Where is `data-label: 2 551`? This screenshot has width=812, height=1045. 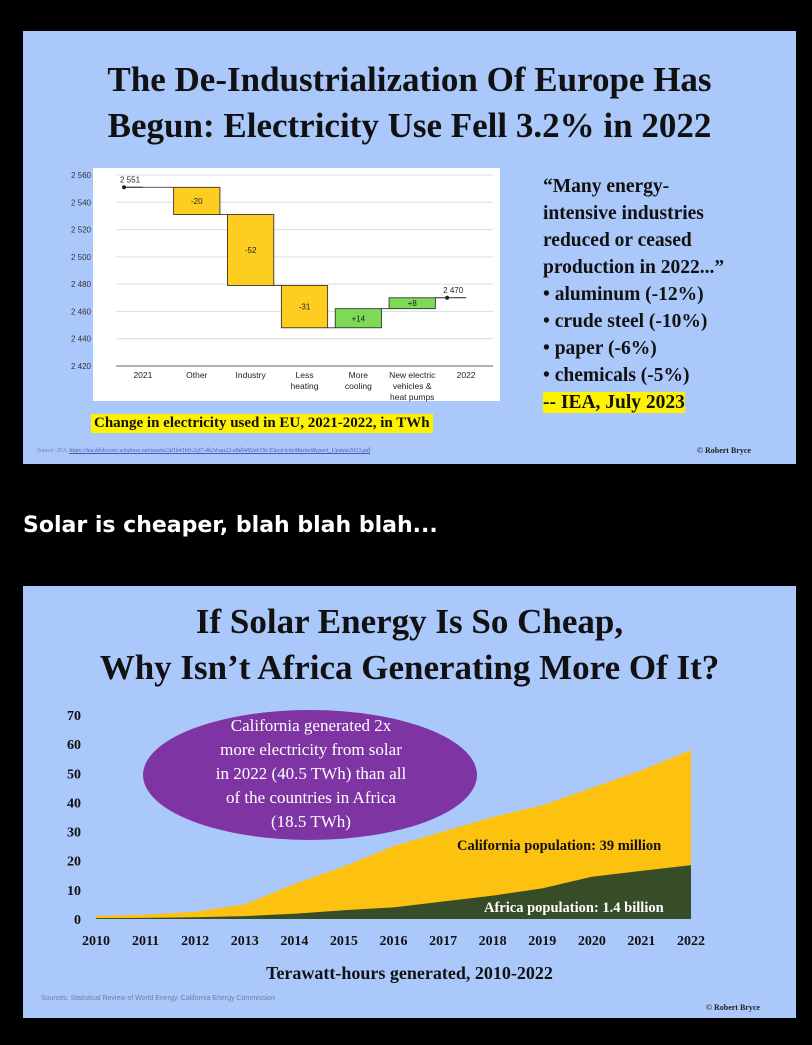 data-label: 2 551 is located at coordinates (130, 179).